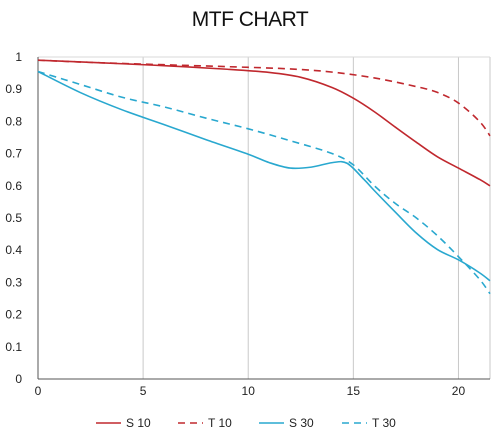  I want to click on y-tick-label: 0.3, so click(13, 282).